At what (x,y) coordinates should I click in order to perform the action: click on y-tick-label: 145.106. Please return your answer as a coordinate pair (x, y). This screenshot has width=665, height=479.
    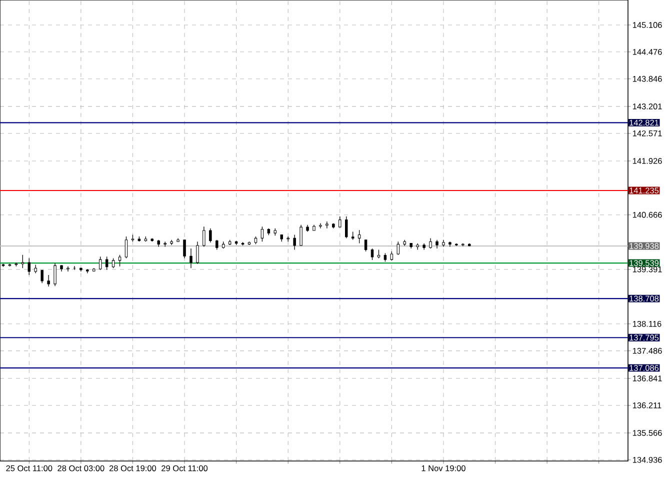
    Looking at the image, I should click on (647, 25).